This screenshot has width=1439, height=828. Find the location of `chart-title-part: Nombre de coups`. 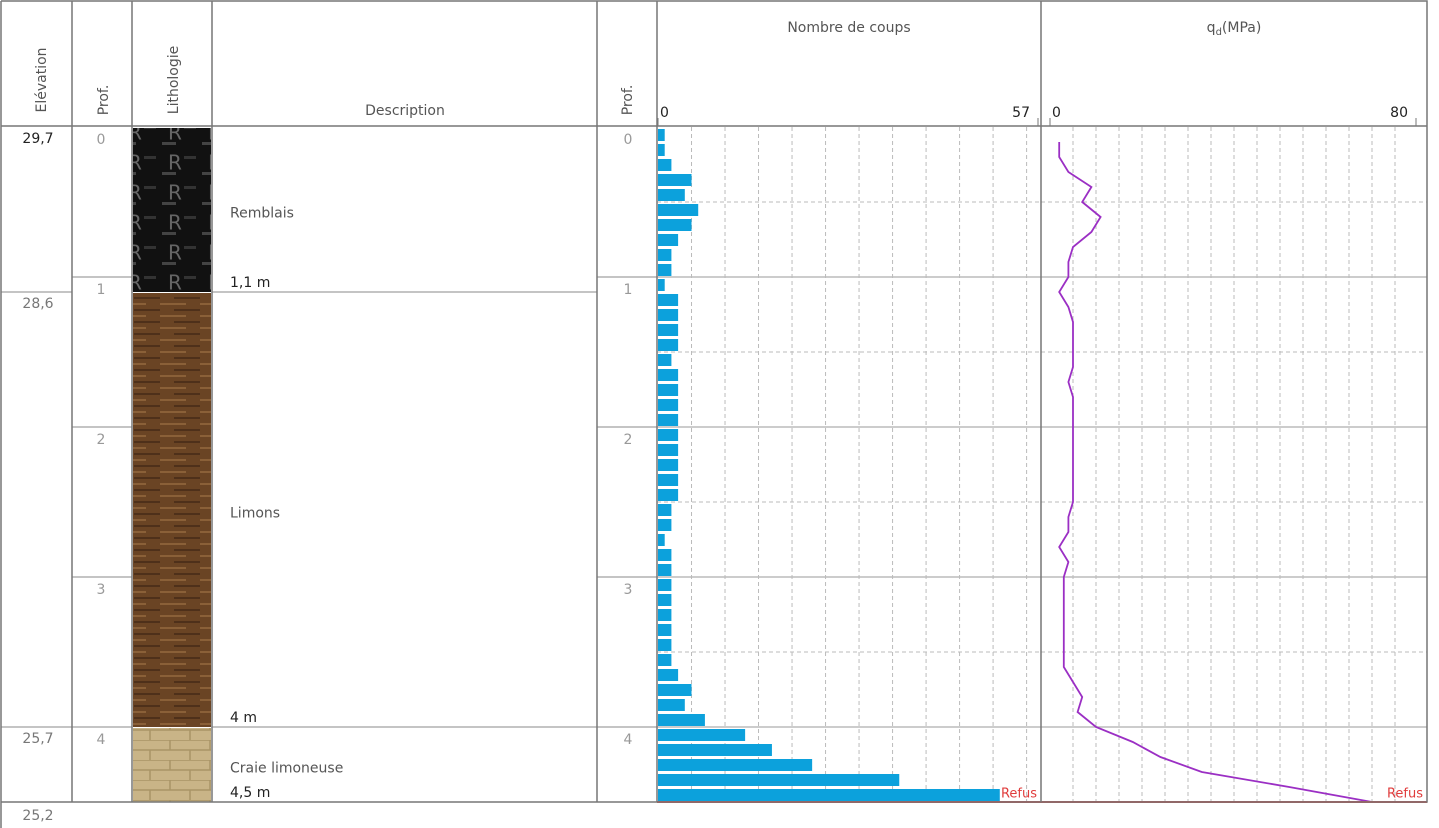

chart-title-part: Nombre de coups is located at coordinates (848, 28).